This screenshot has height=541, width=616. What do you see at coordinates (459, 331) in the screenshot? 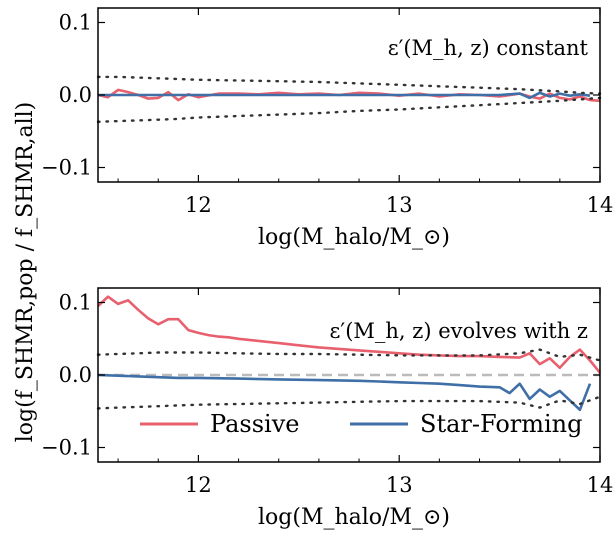
I see `panel-annotation: ε′(M_h, z) evolves with z` at bounding box center [459, 331].